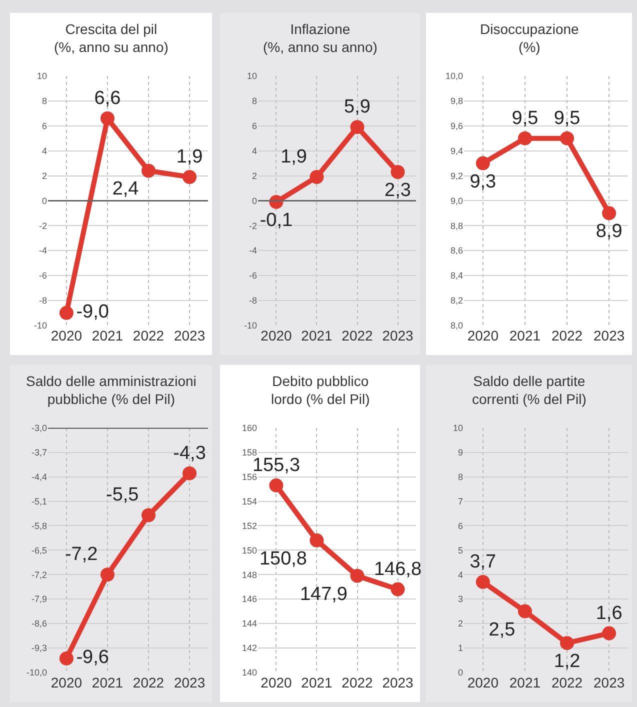 Image resolution: width=637 pixels, height=707 pixels. What do you see at coordinates (39, 550) in the screenshot?
I see `y-tick-label: -6,5` at bounding box center [39, 550].